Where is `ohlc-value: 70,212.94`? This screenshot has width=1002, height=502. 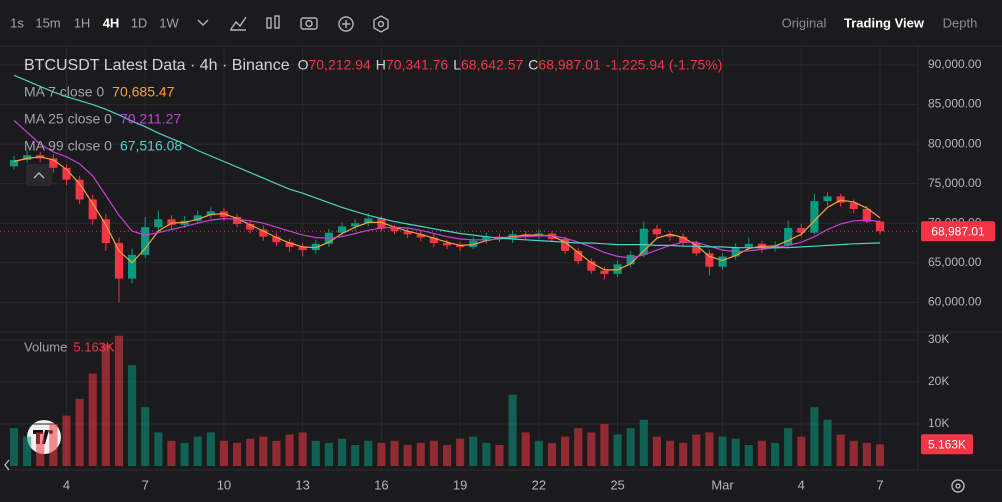
ohlc-value: 70,212.94 is located at coordinates (339, 65).